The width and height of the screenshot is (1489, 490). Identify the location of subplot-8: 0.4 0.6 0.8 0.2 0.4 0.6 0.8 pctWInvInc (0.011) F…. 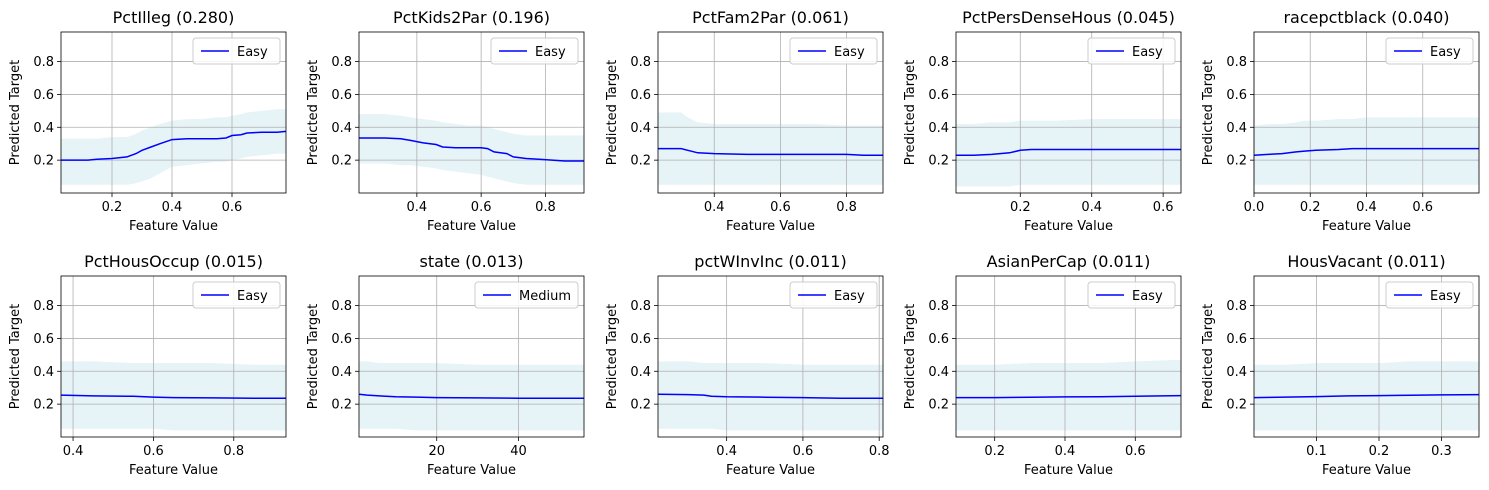
(747, 365).